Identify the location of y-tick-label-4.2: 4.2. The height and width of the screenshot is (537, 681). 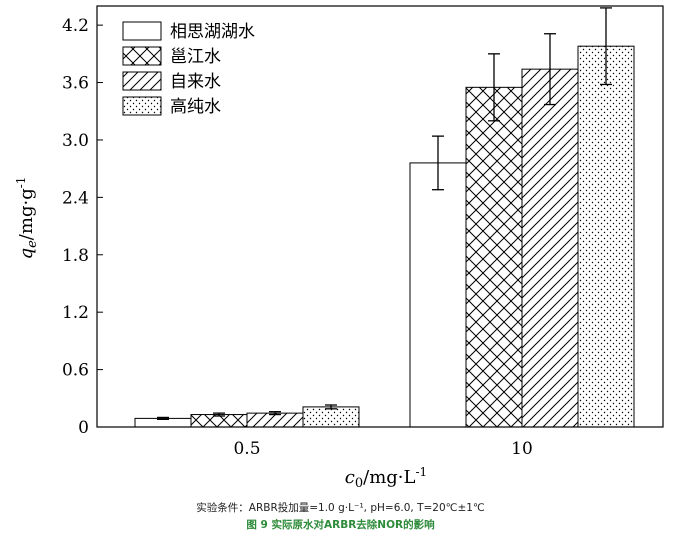
(75, 26).